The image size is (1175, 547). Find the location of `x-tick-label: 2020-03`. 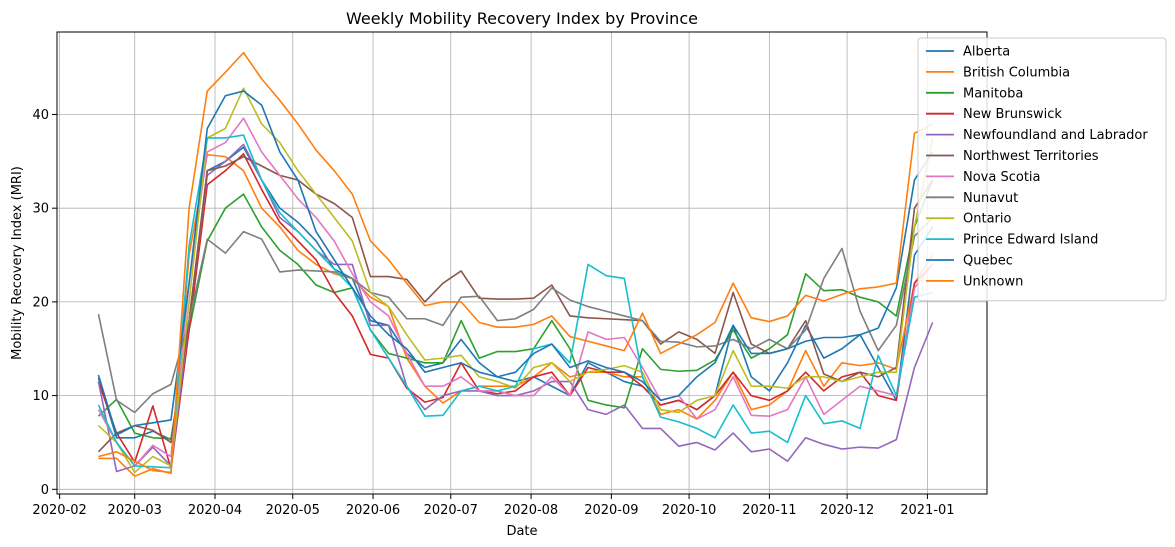

x-tick-label: 2020-03 is located at coordinates (135, 510).